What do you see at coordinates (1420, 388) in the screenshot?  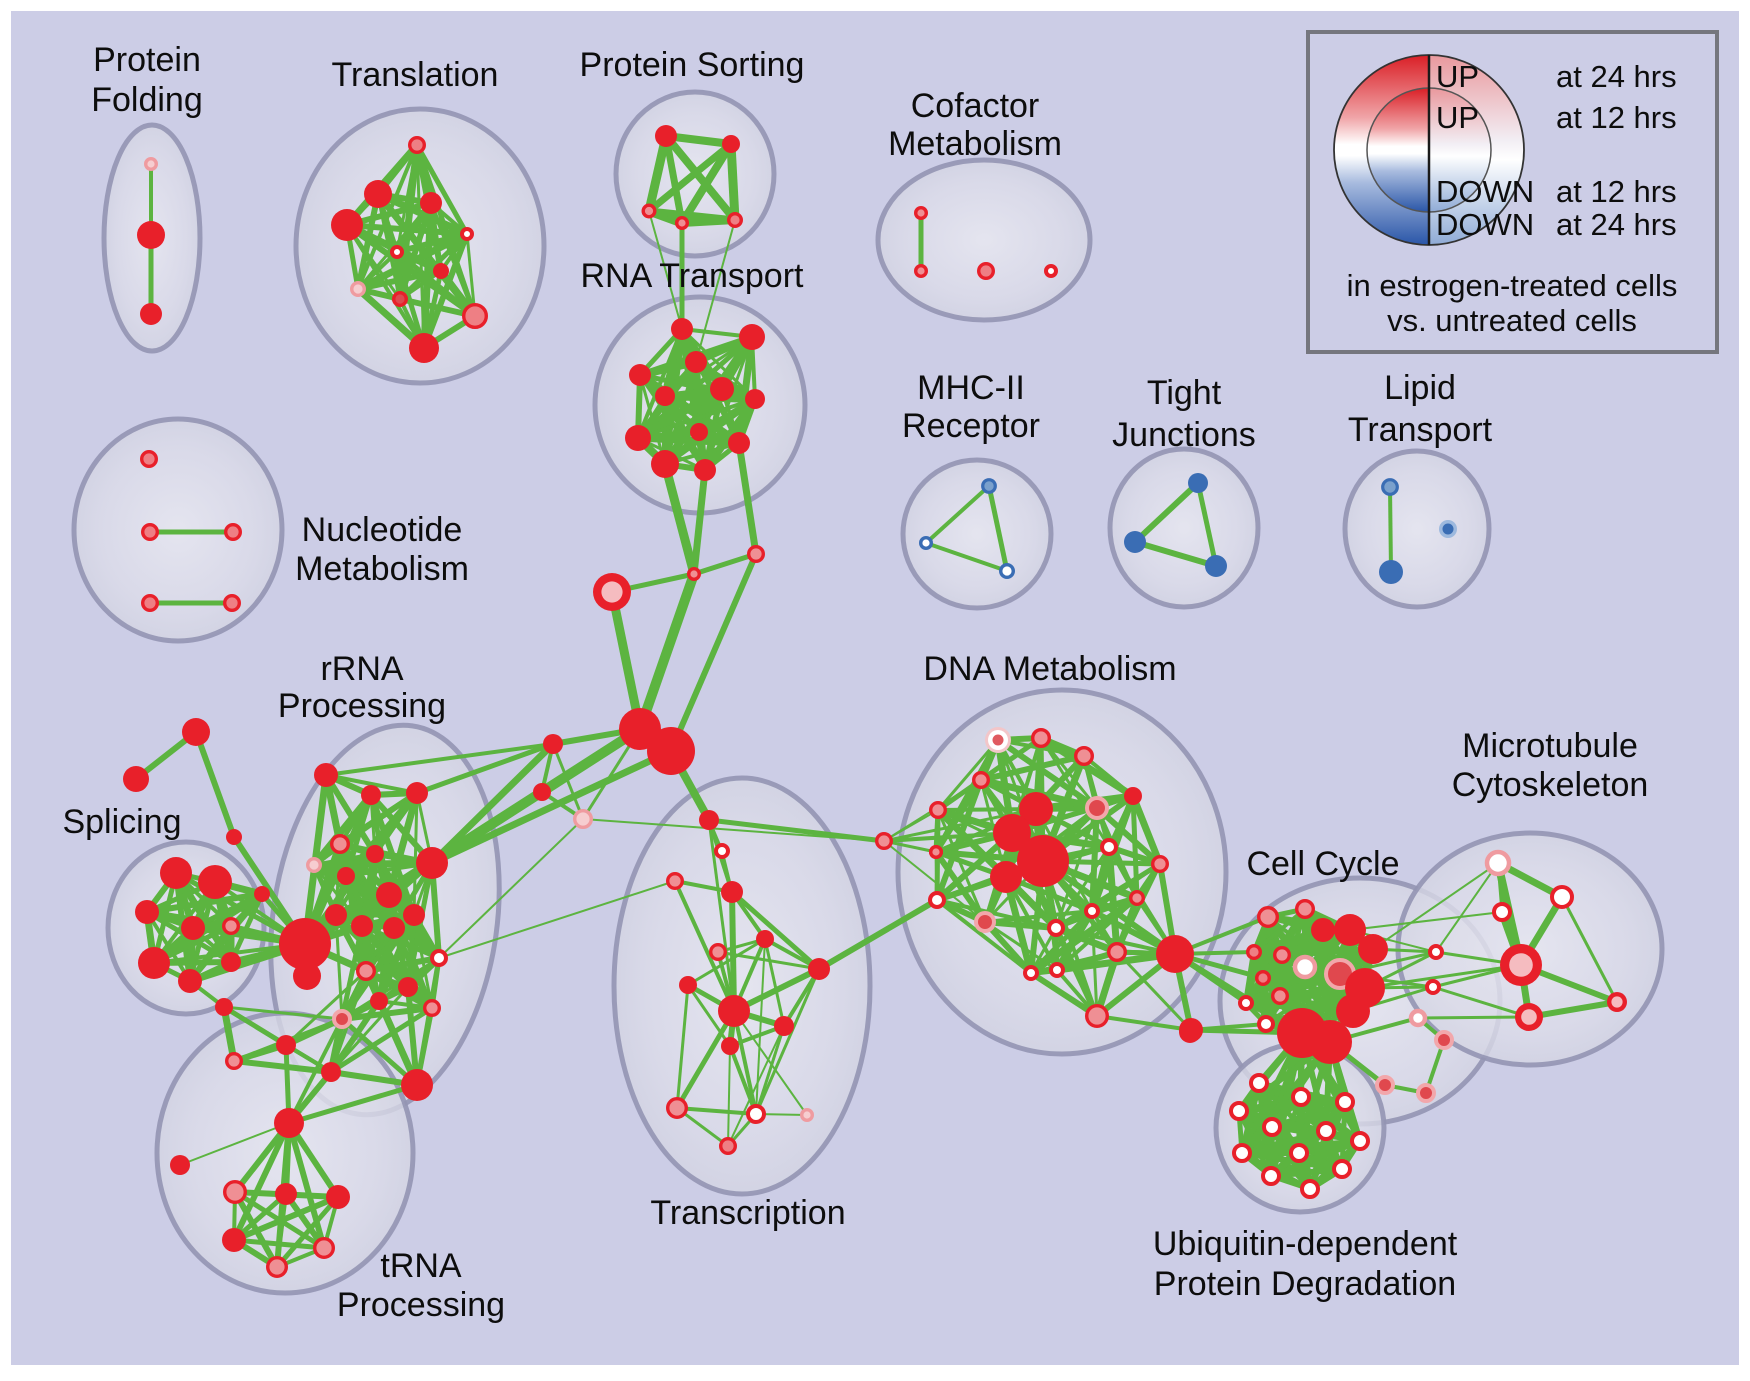 I see `svg-text: Lipid` at bounding box center [1420, 388].